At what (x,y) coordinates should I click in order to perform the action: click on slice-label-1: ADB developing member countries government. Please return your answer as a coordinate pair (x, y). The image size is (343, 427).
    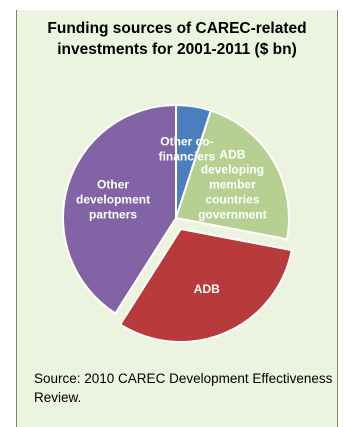
    Looking at the image, I should click on (232, 185).